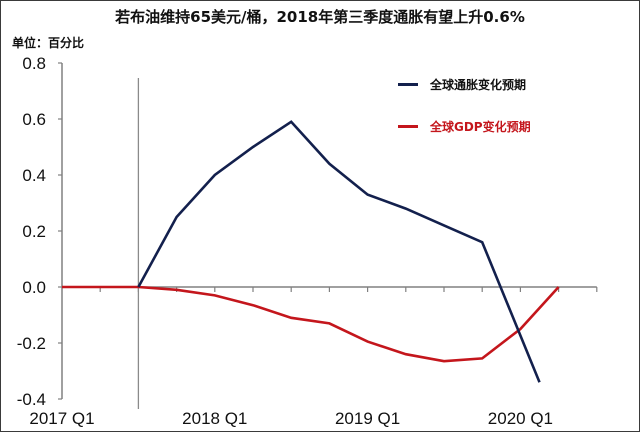  Describe the element at coordinates (408, 84) in the screenshot. I see `legend-swatch-inflation` at that location.